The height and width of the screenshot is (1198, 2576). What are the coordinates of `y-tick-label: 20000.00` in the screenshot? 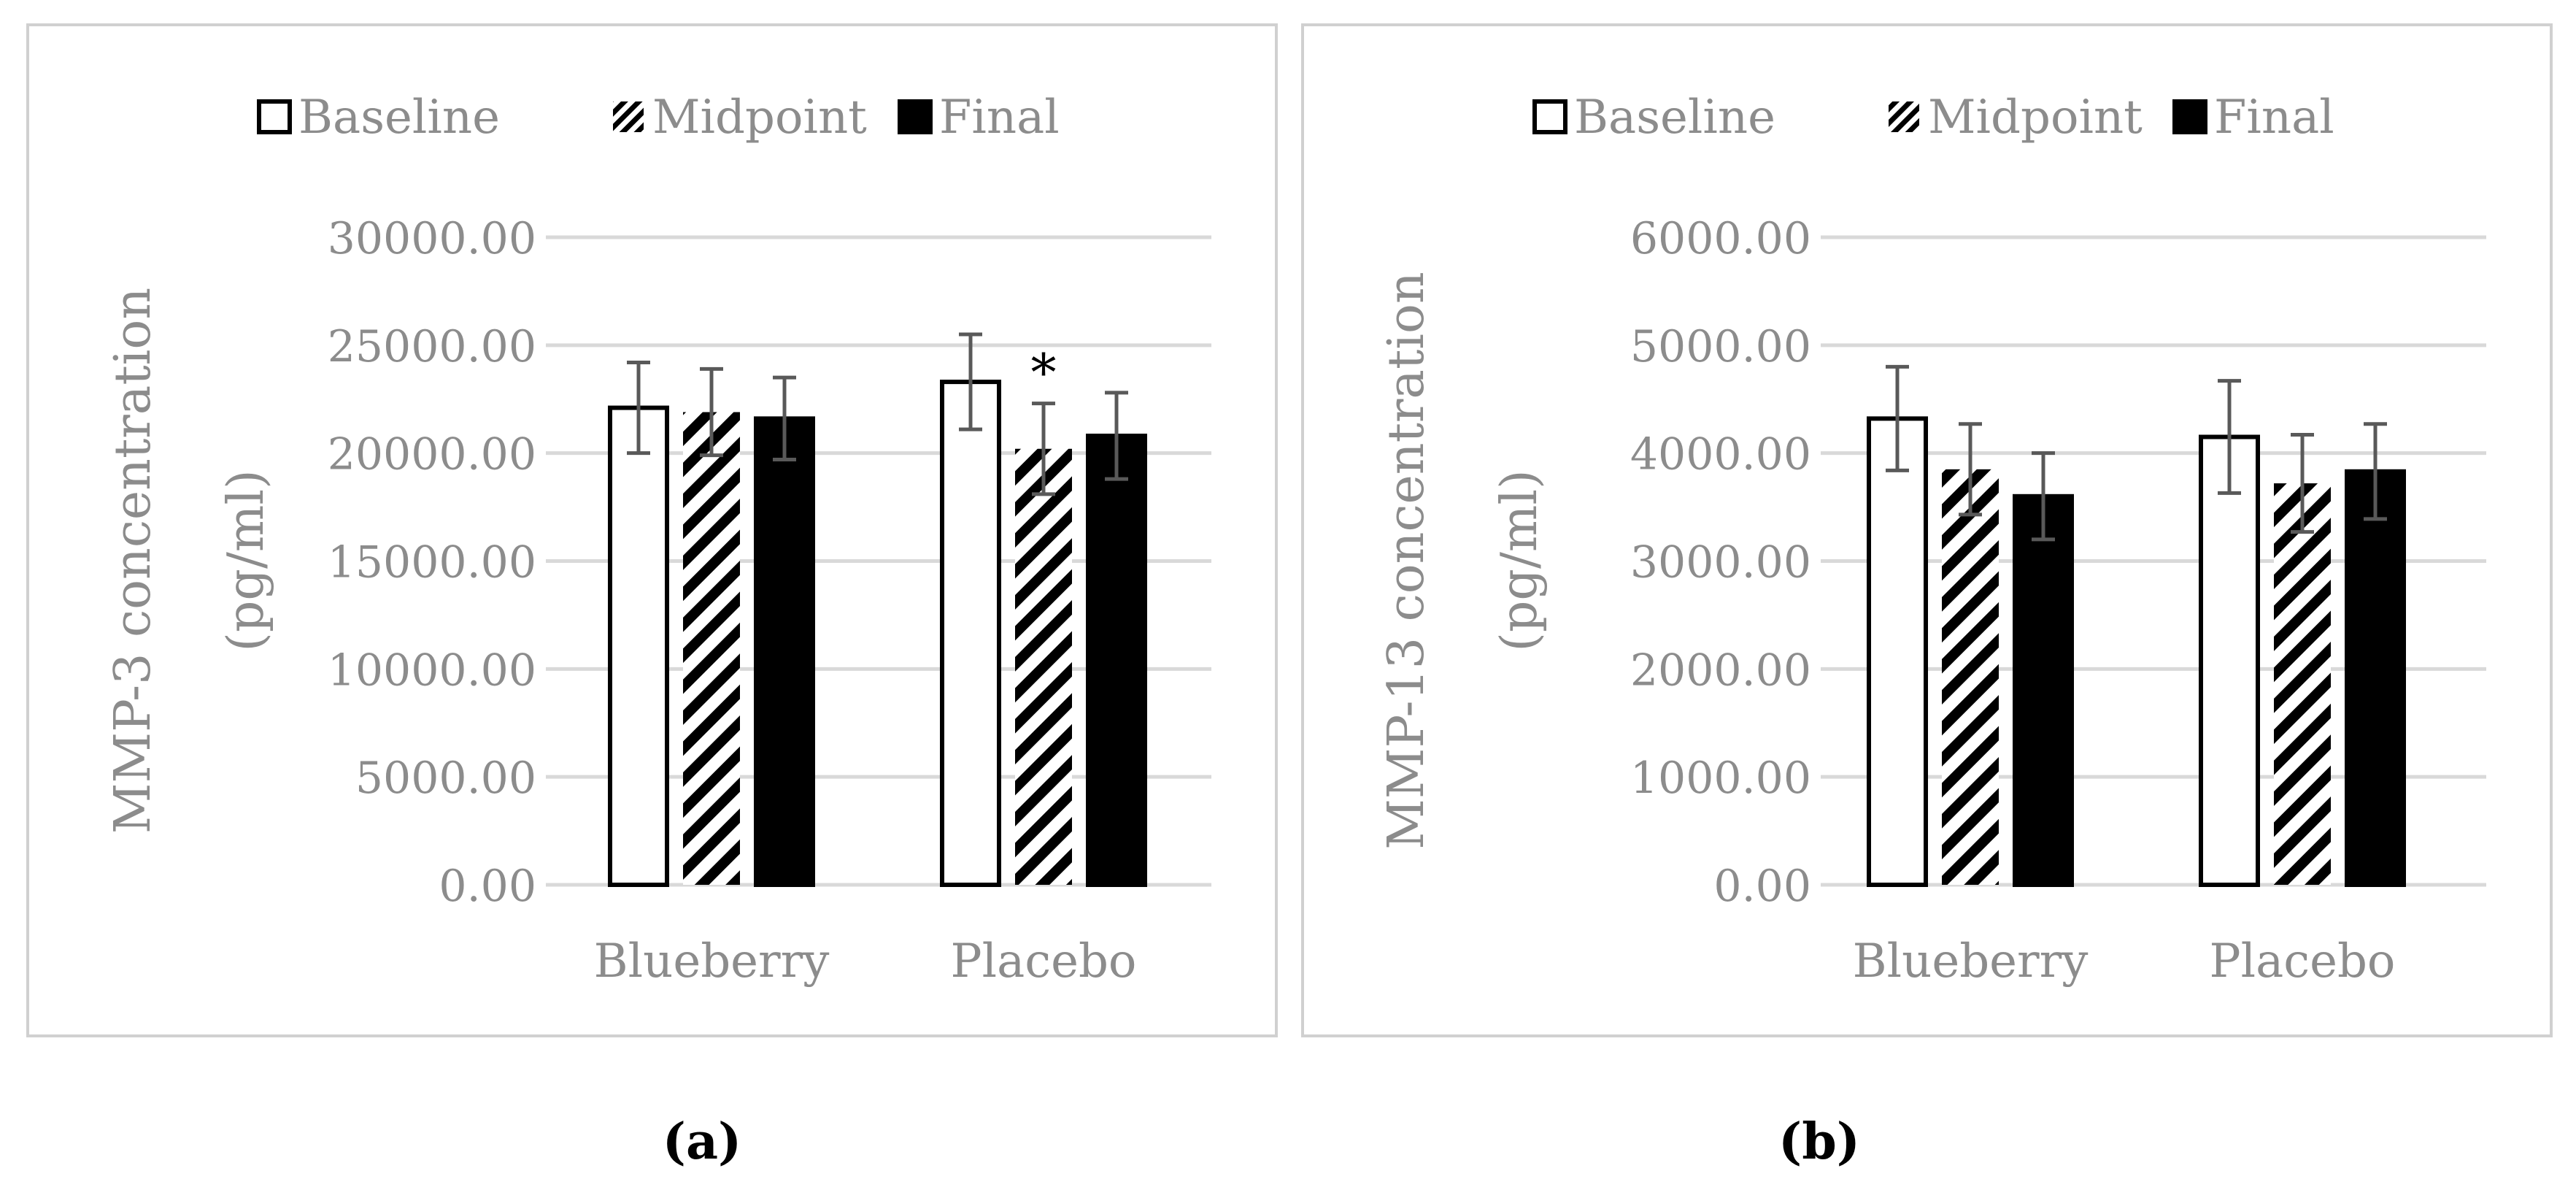 It's located at (432, 454).